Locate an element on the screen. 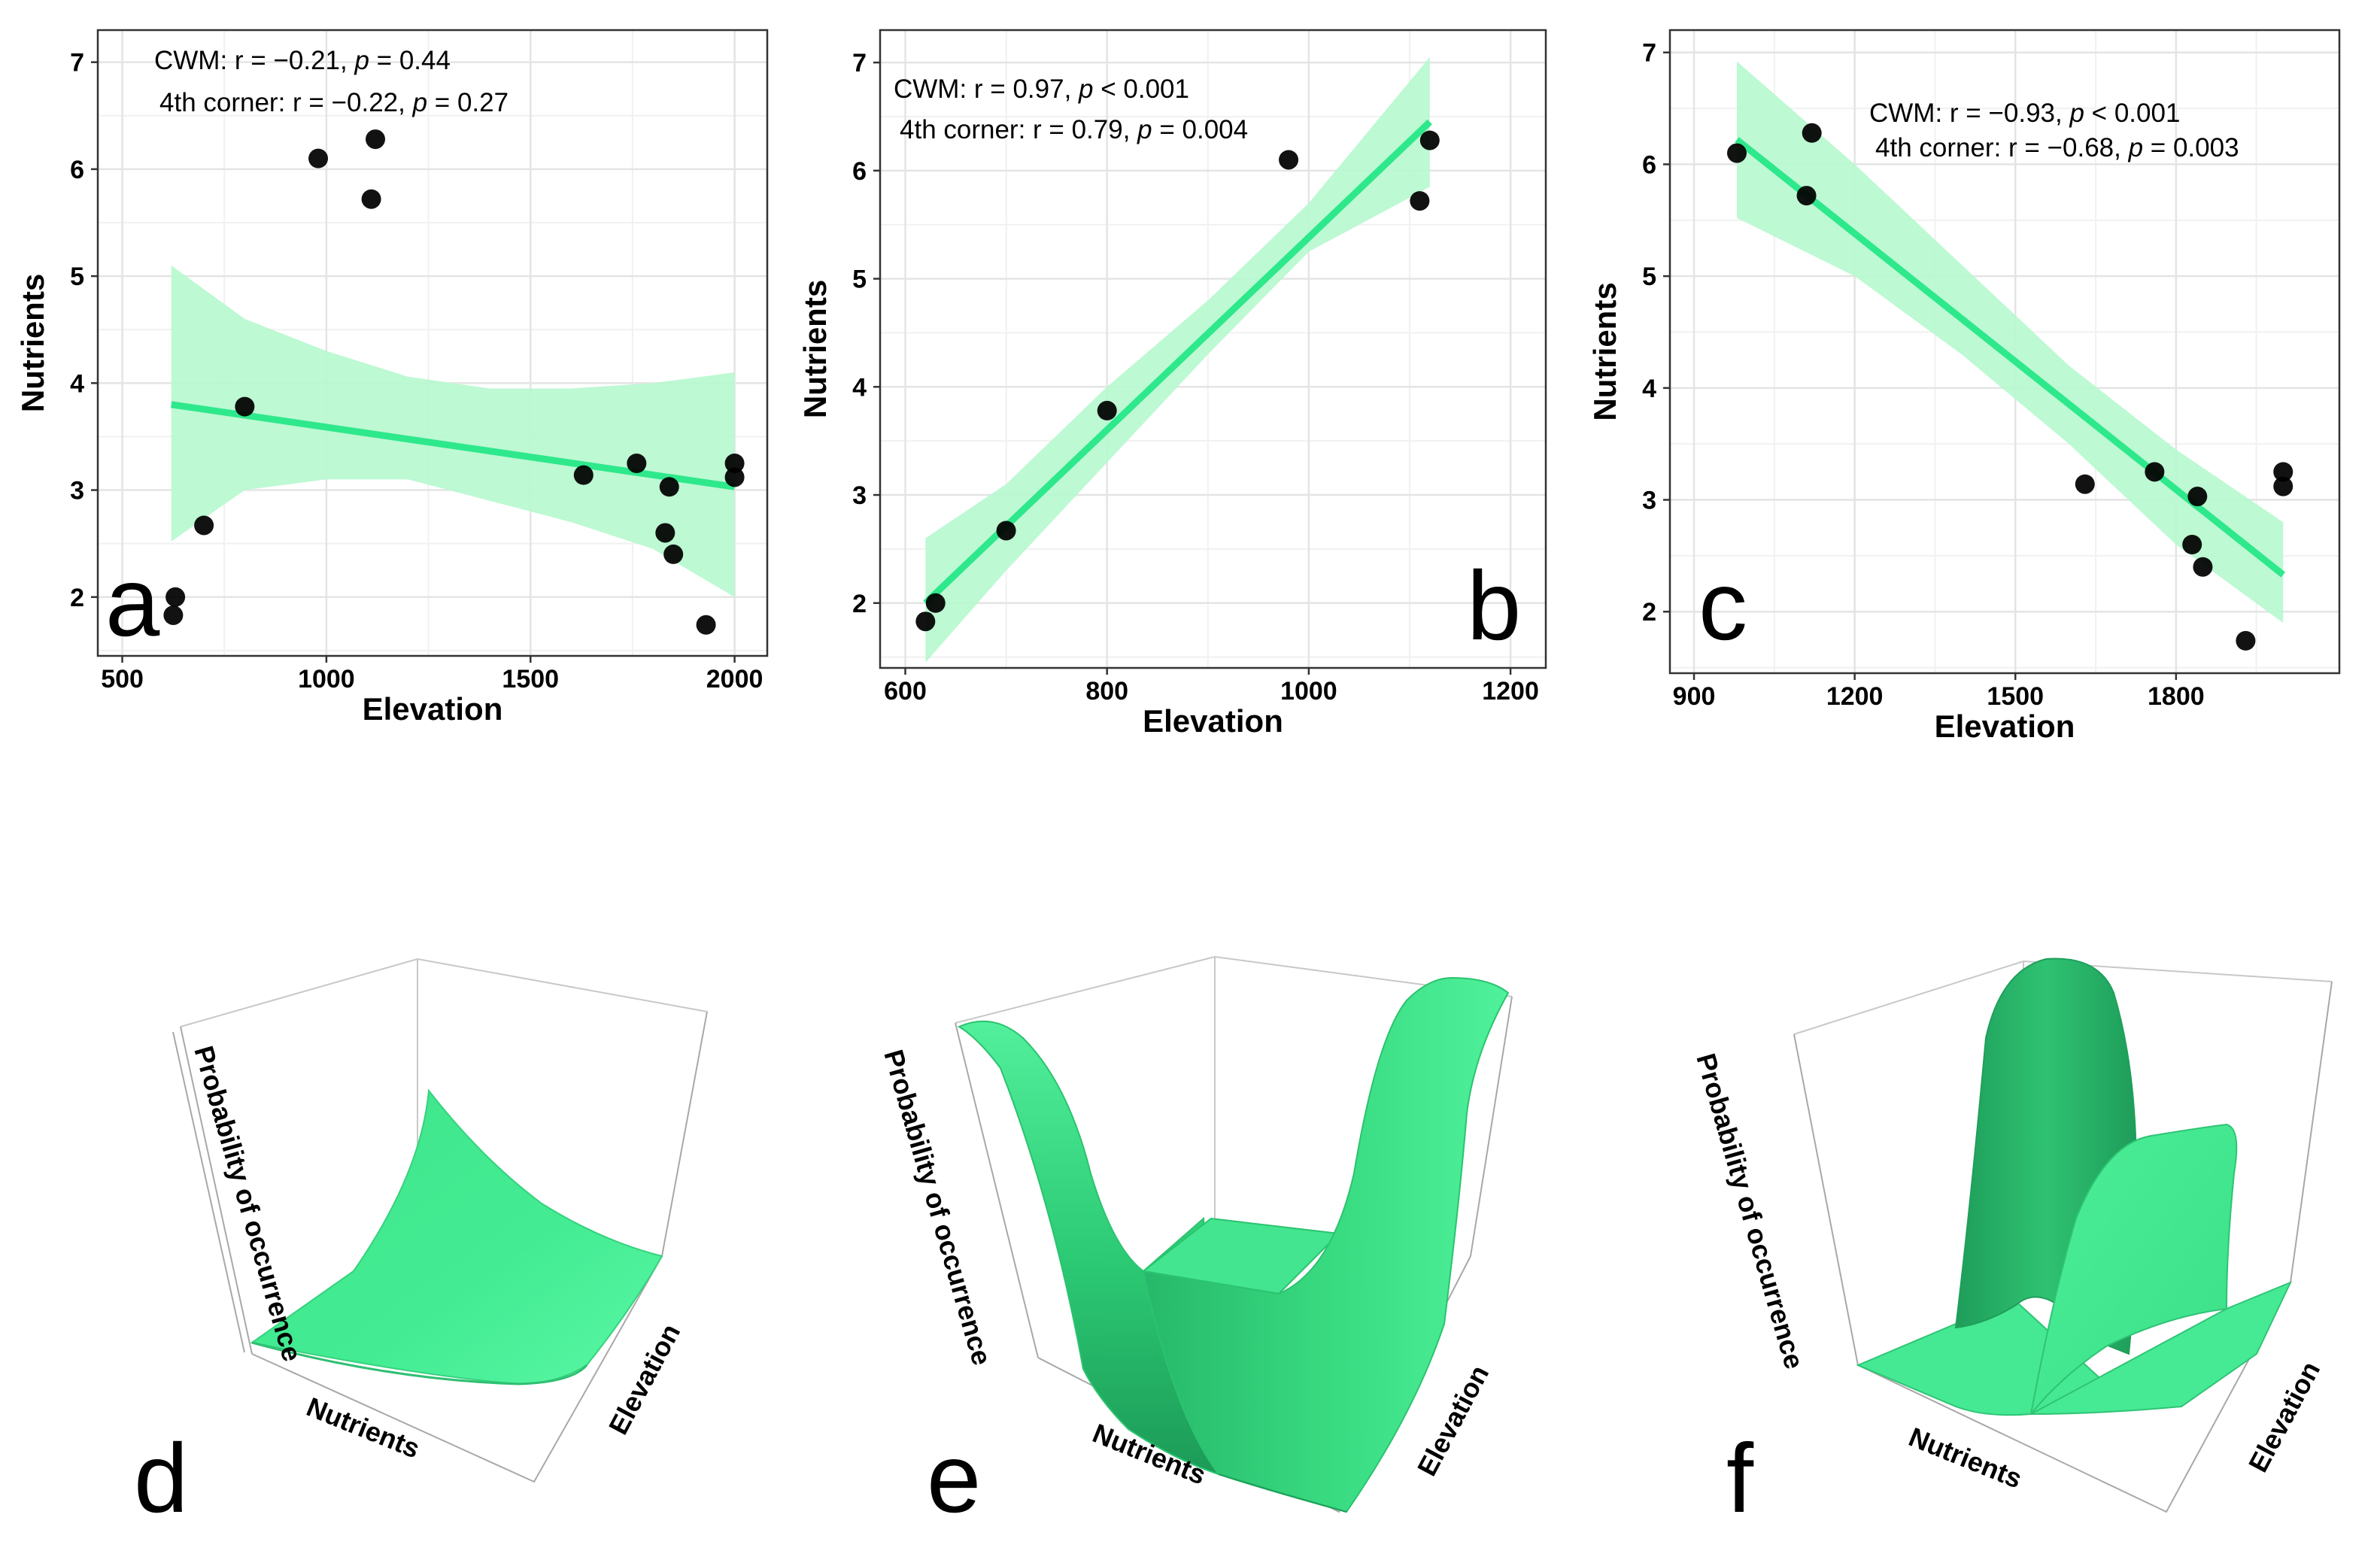 This screenshot has width=2380, height=1563. stat-annotation: CWM: r = −0.93, p < 0.001 is located at coordinates (2024, 114).